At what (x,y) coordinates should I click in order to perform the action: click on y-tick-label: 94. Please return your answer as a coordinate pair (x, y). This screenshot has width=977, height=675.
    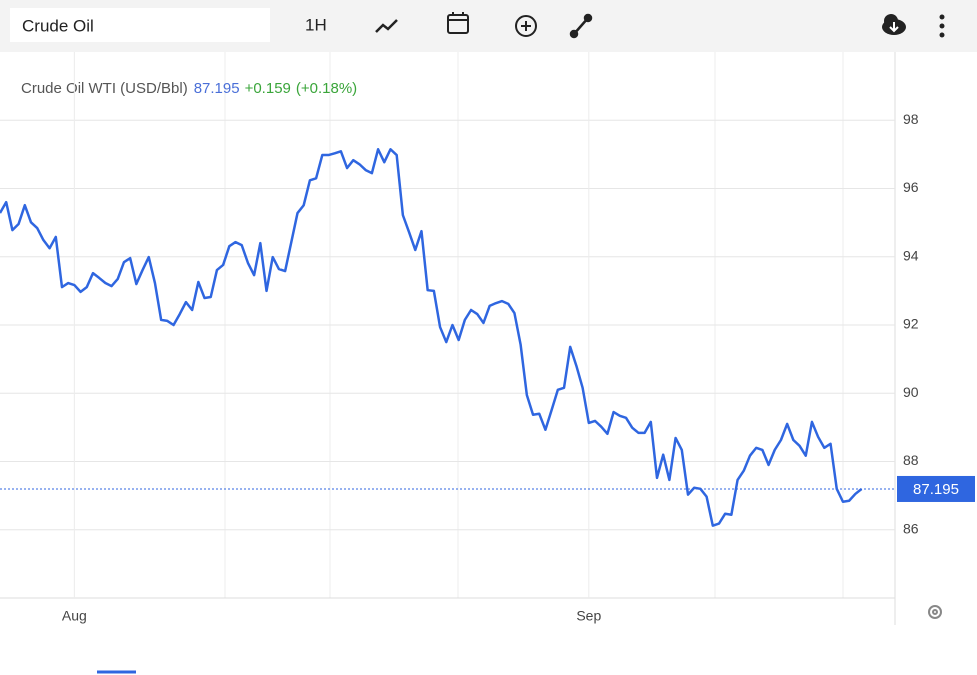
    Looking at the image, I should click on (911, 255).